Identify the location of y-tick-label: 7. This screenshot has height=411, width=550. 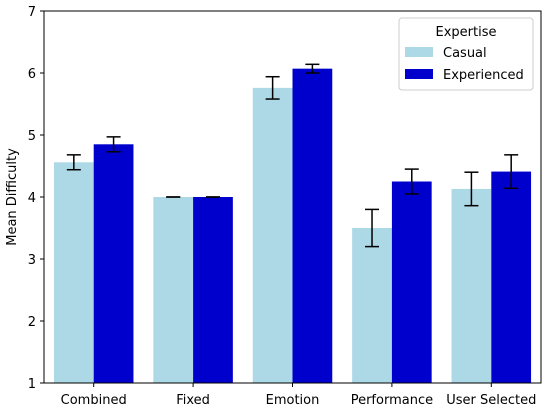
(32, 12).